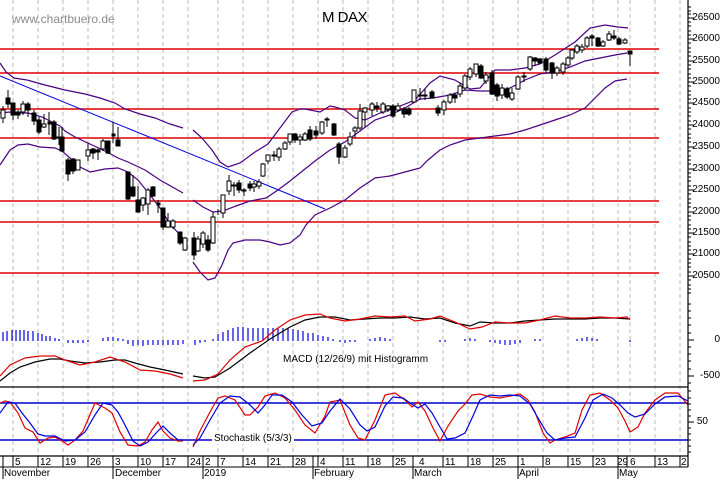 This screenshot has width=723, height=484. Describe the element at coordinates (146, 462) in the screenshot. I see `date-tick: 10` at that location.